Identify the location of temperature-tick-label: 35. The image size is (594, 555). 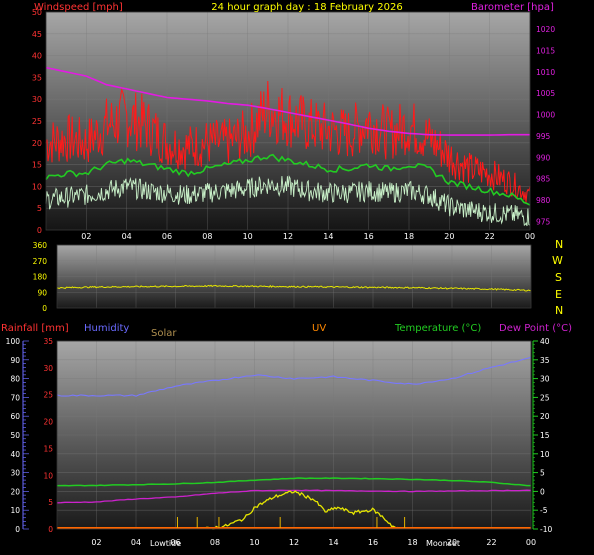
(545, 360).